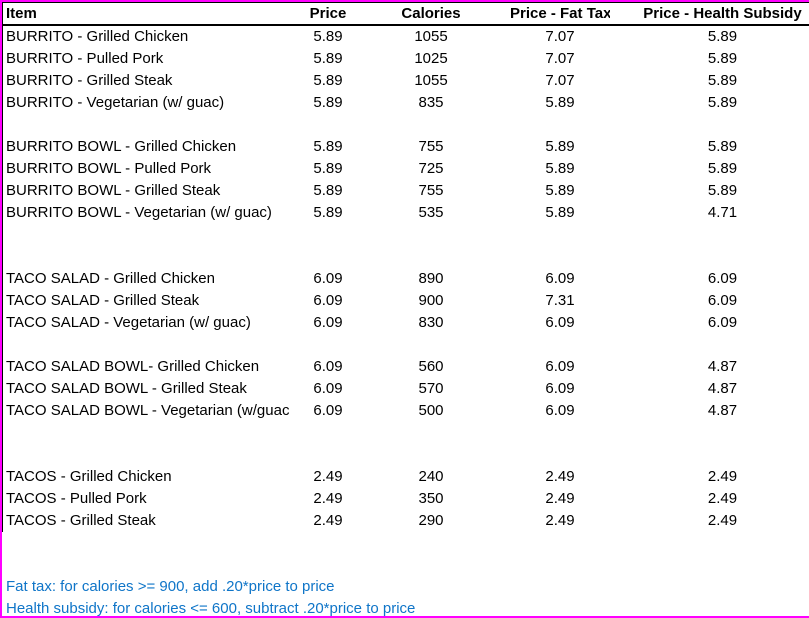 This screenshot has width=809, height=618. Describe the element at coordinates (722, 212) in the screenshot. I see `cell-health_subsidy: 4.71` at that location.